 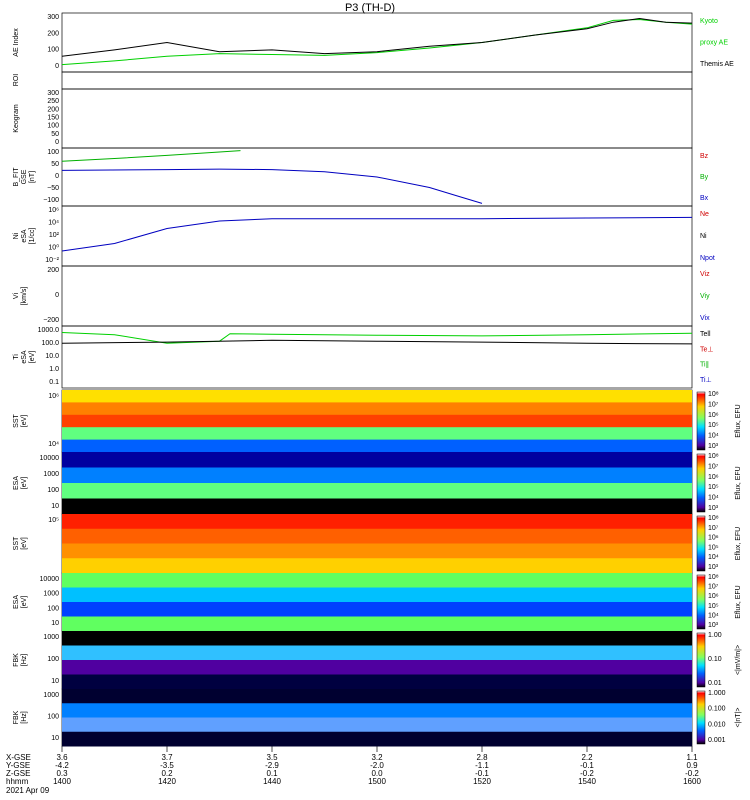 I want to click on y-tick: 10⁻², so click(x=52, y=260).